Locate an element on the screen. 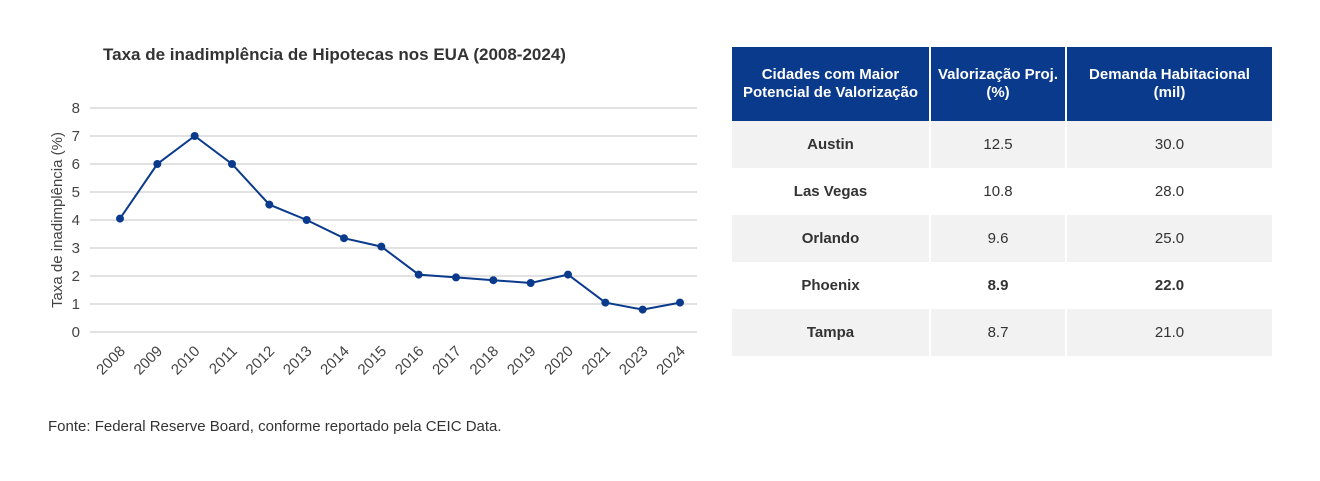 This screenshot has height=481, width=1320. y-tick-label: 3 is located at coordinates (76, 248).